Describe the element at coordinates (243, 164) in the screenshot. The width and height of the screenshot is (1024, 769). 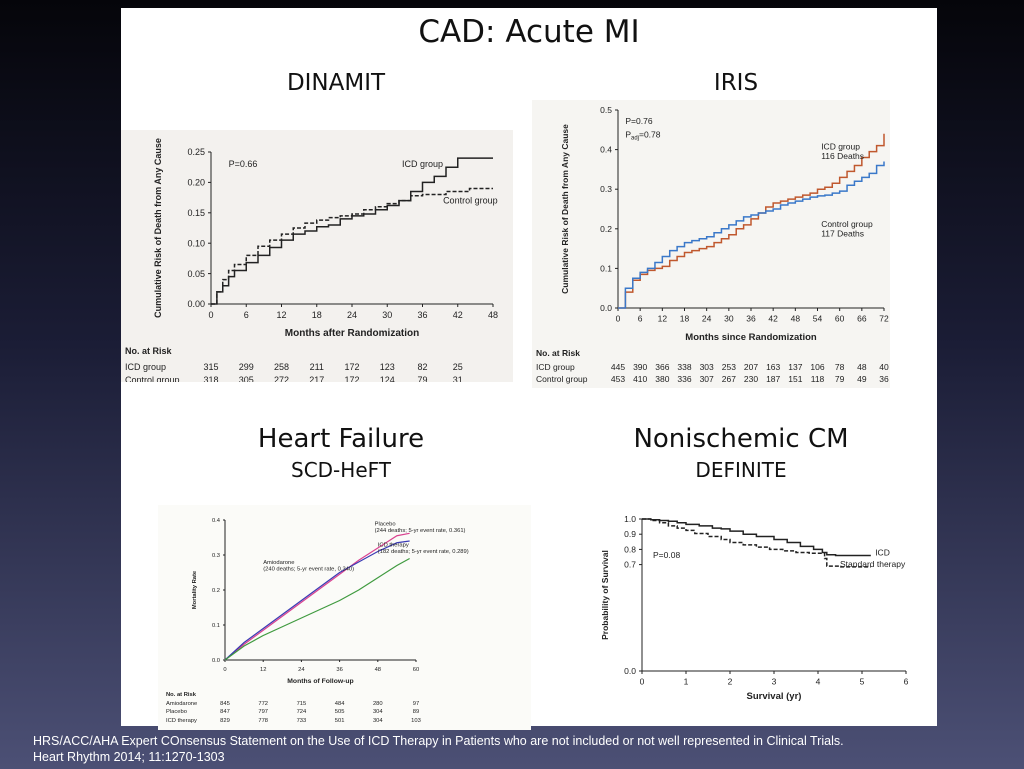
I see `p-value-annotation: P=0.66` at that location.